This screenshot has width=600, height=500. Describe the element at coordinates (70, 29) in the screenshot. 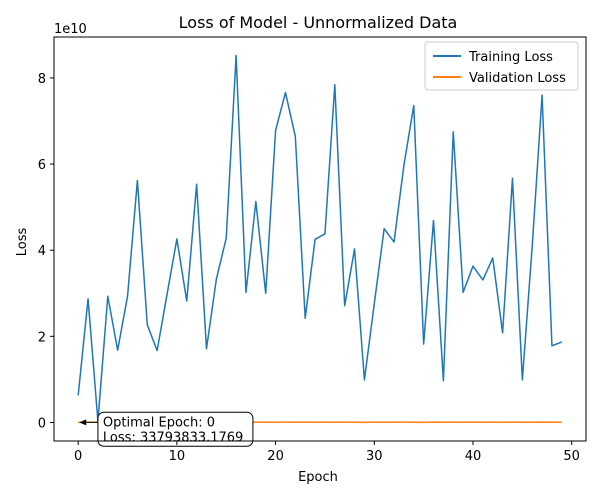

I see `y-offset-label: 1e10` at that location.